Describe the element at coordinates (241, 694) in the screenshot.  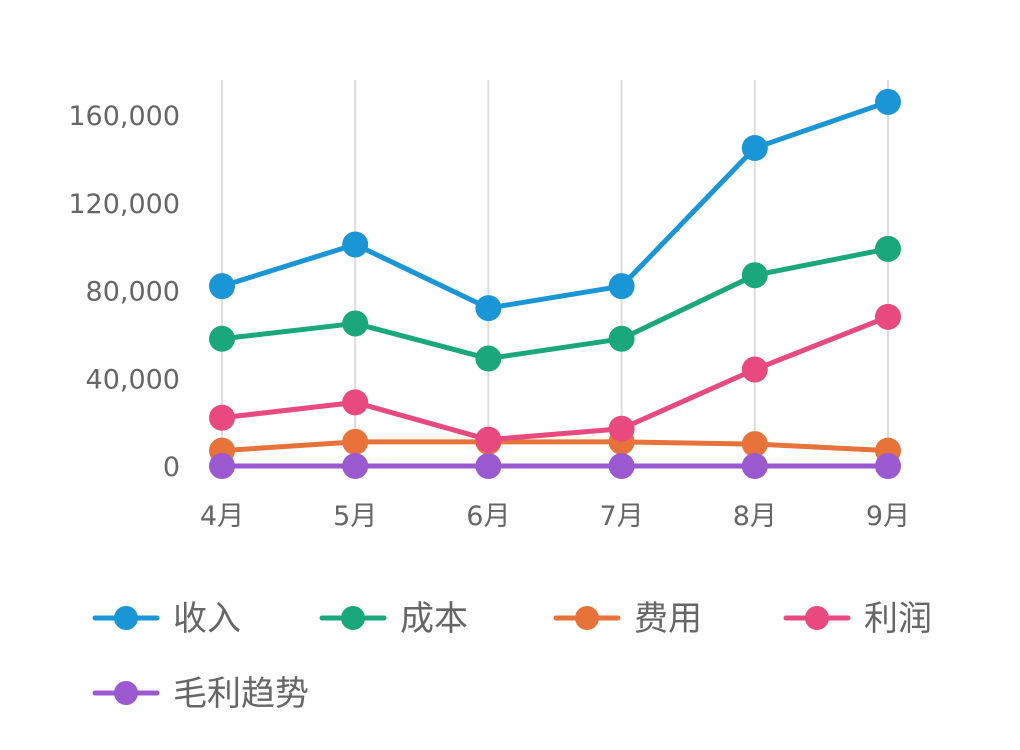
I see `legend-label: 毛利趋势` at that location.